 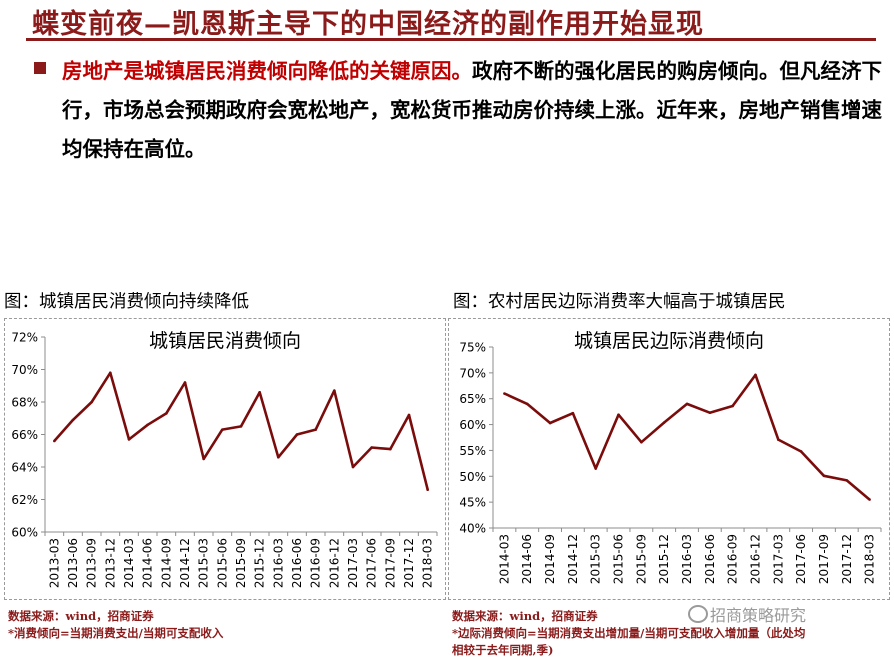 I want to click on source-note-left: 数据来源：wind，招商证券 *消费倾向=当期消费支出/当期可支配收入, so click(x=115, y=625).